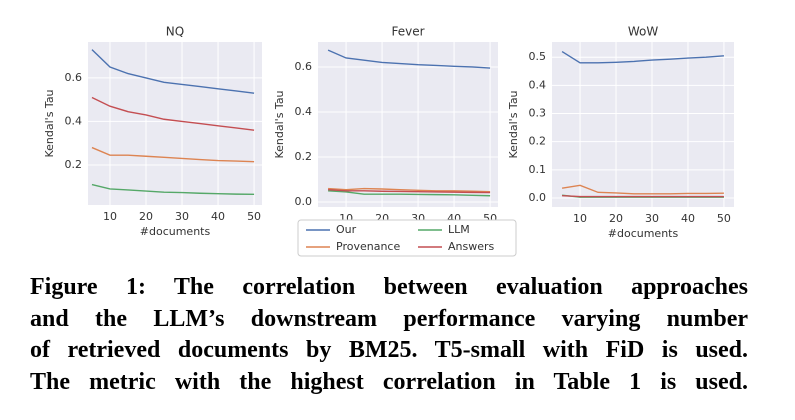 Image resolution: width=795 pixels, height=420 pixels. What do you see at coordinates (538, 169) in the screenshot?
I see `y-tick-label: 0.1` at bounding box center [538, 169].